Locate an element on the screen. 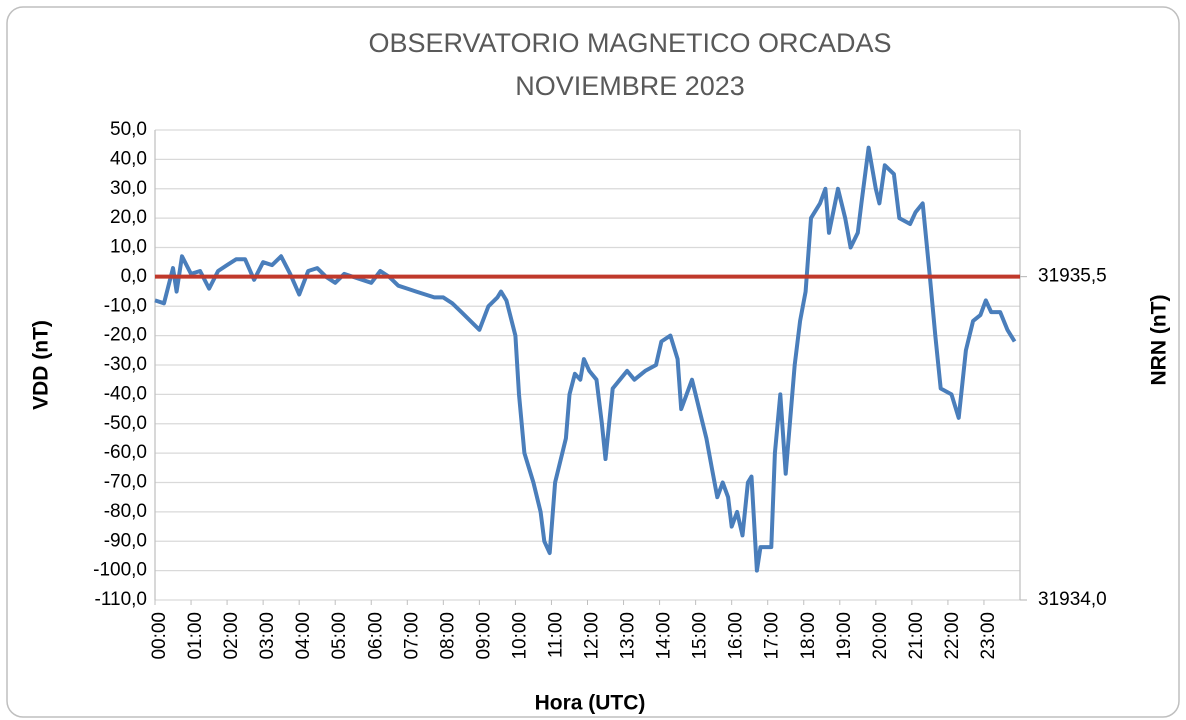  y-axis-title: VDD (nT) is located at coordinates (41, 365).